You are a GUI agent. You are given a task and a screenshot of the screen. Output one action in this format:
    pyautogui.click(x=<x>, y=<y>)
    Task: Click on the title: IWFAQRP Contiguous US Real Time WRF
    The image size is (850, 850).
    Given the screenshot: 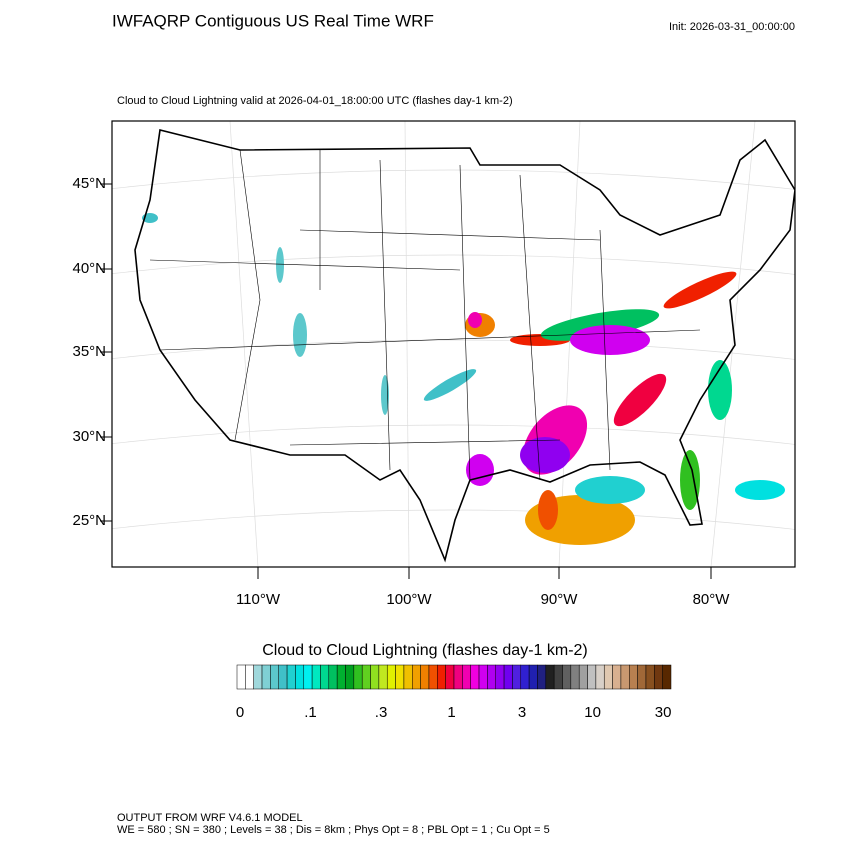 What is the action you would take?
    pyautogui.click(x=273, y=20)
    